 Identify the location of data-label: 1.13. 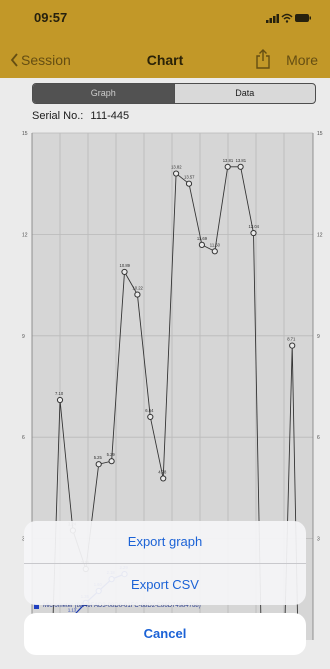
(72, 609).